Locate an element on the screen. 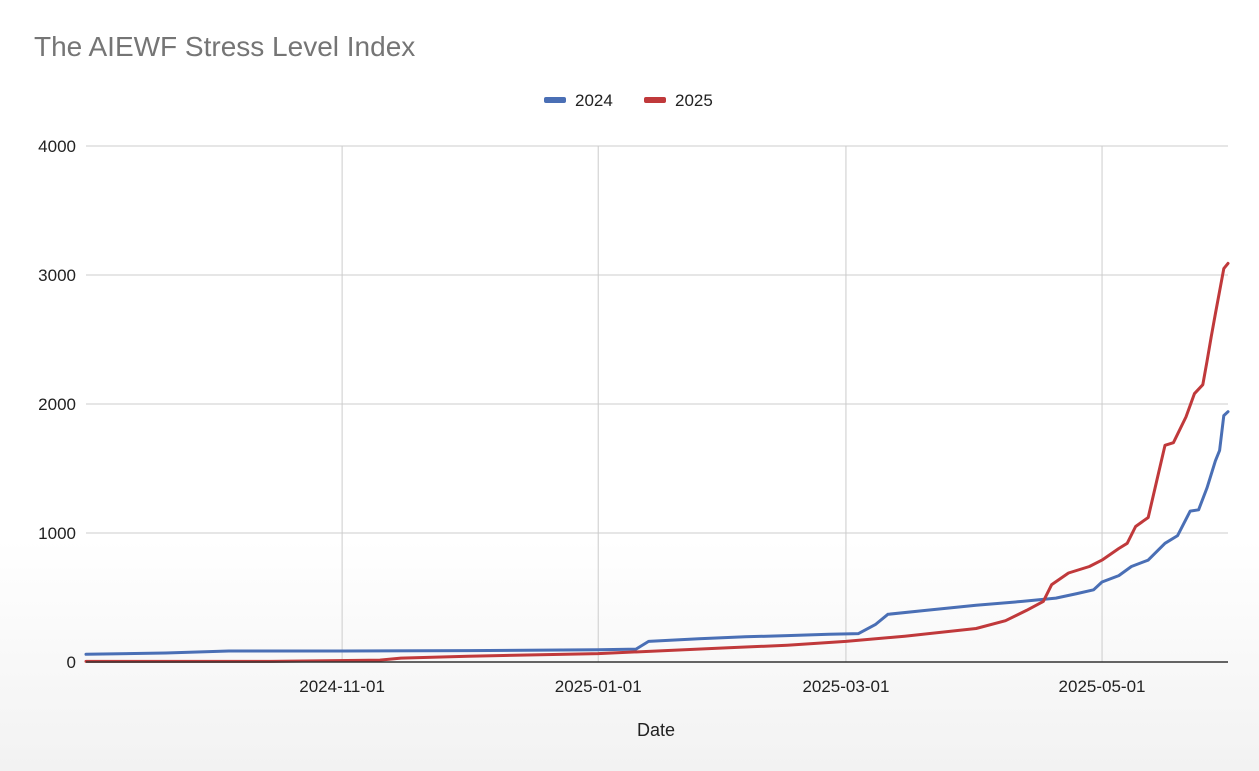 This screenshot has height=771, width=1259. legend: 2024 2025 is located at coordinates (628, 100).